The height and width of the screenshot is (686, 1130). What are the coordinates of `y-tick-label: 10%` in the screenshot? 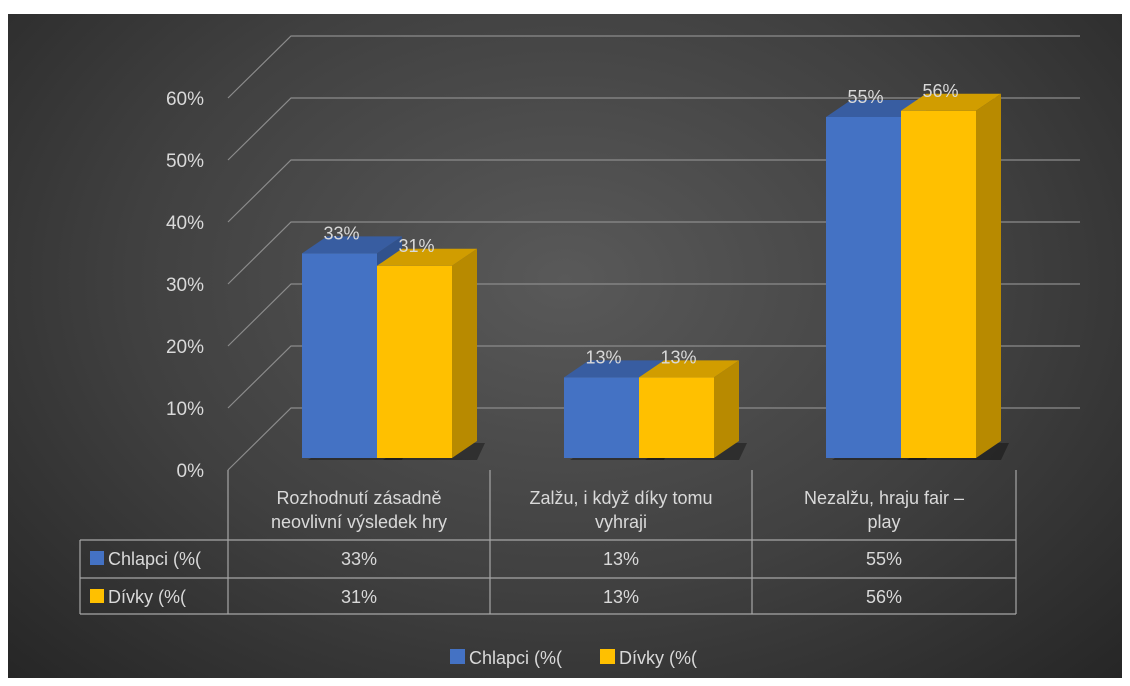 It's located at (185, 409).